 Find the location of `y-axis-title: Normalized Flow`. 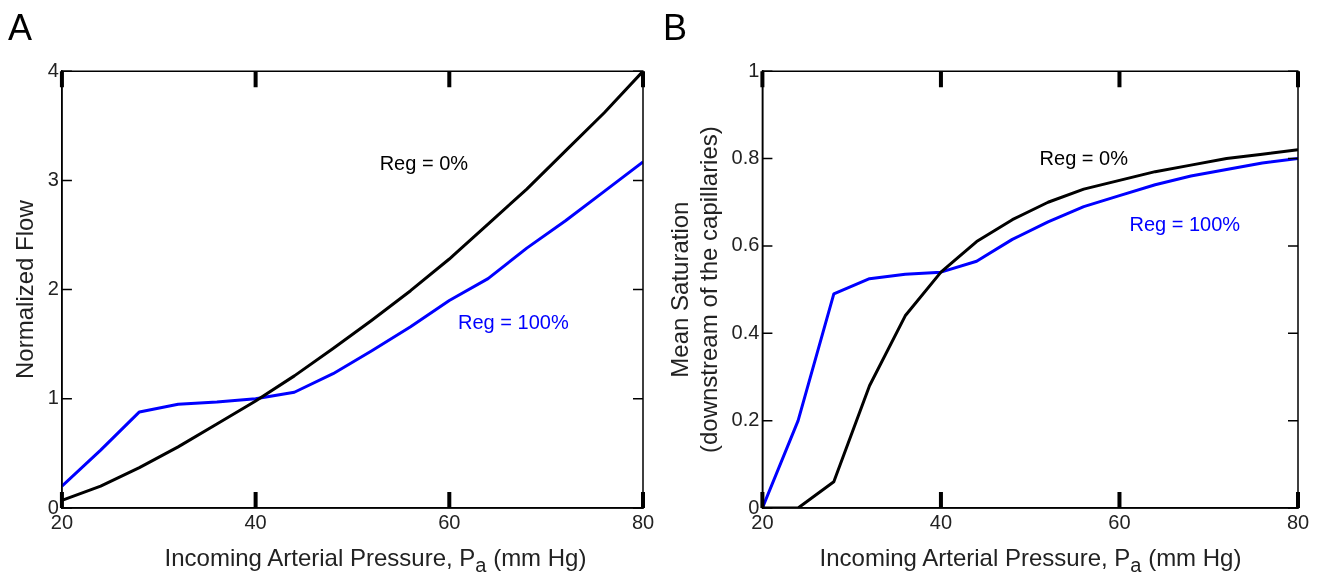

y-axis-title: Normalized Flow is located at coordinates (25, 289).